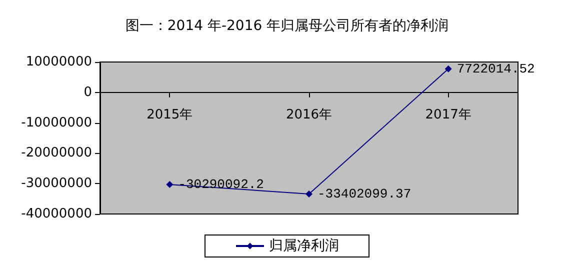  What do you see at coordinates (365, 194) in the screenshot?
I see `data-label: -33402099.37` at bounding box center [365, 194].